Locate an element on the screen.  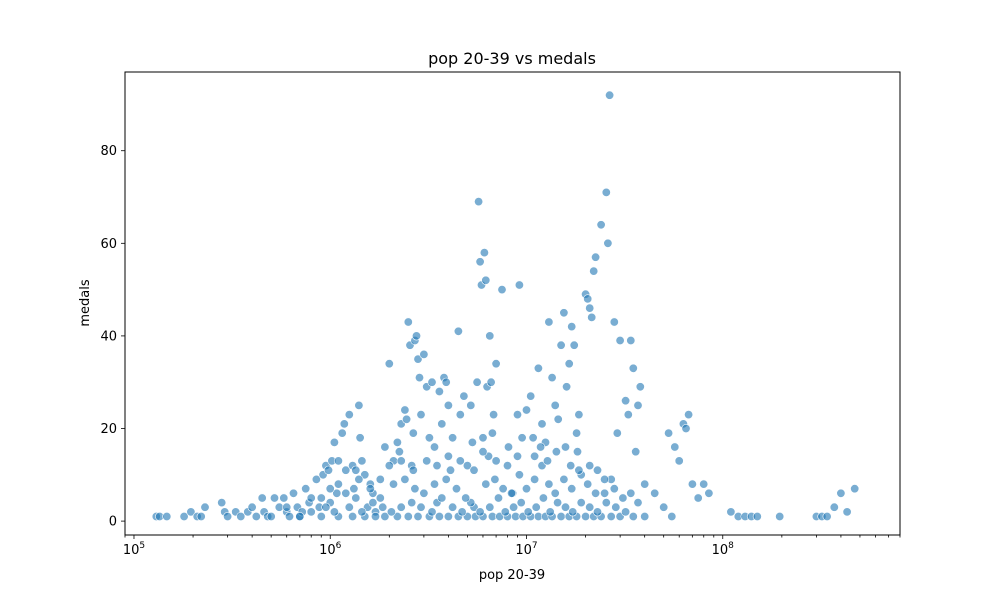
x-tick-label: 106 is located at coordinates (330, 549).